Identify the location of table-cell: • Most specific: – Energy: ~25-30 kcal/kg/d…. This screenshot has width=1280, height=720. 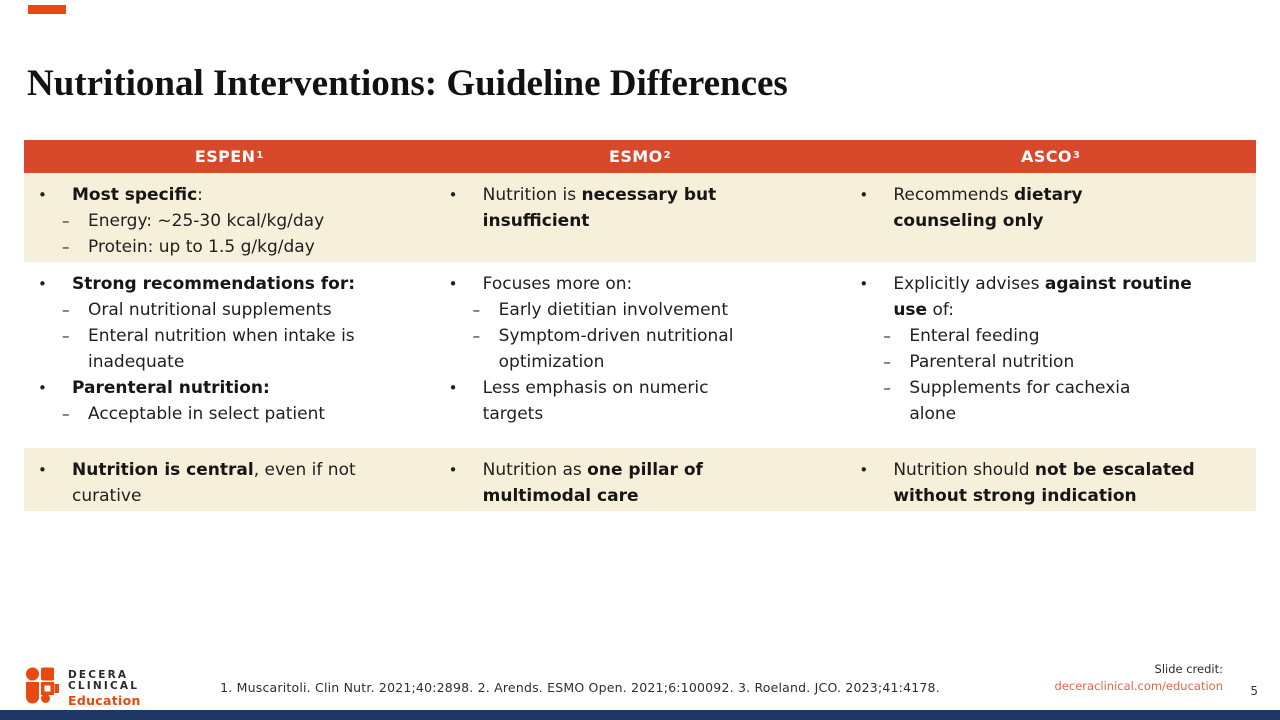
(229, 217).